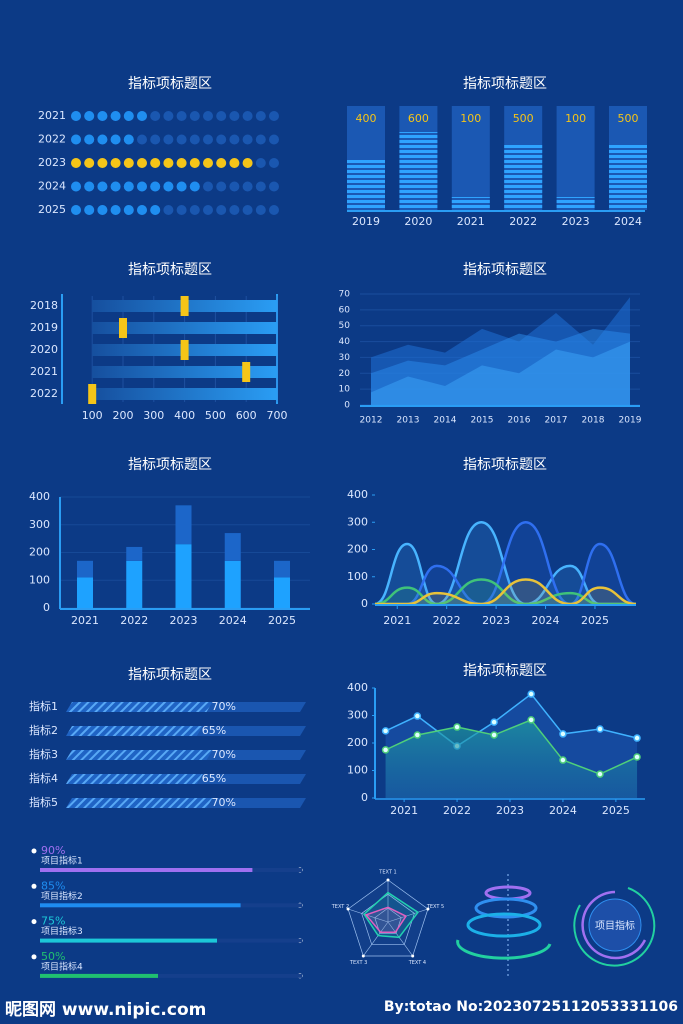  Describe the element at coordinates (345, 342) in the screenshot. I see `y-tick-label: 40` at that location.